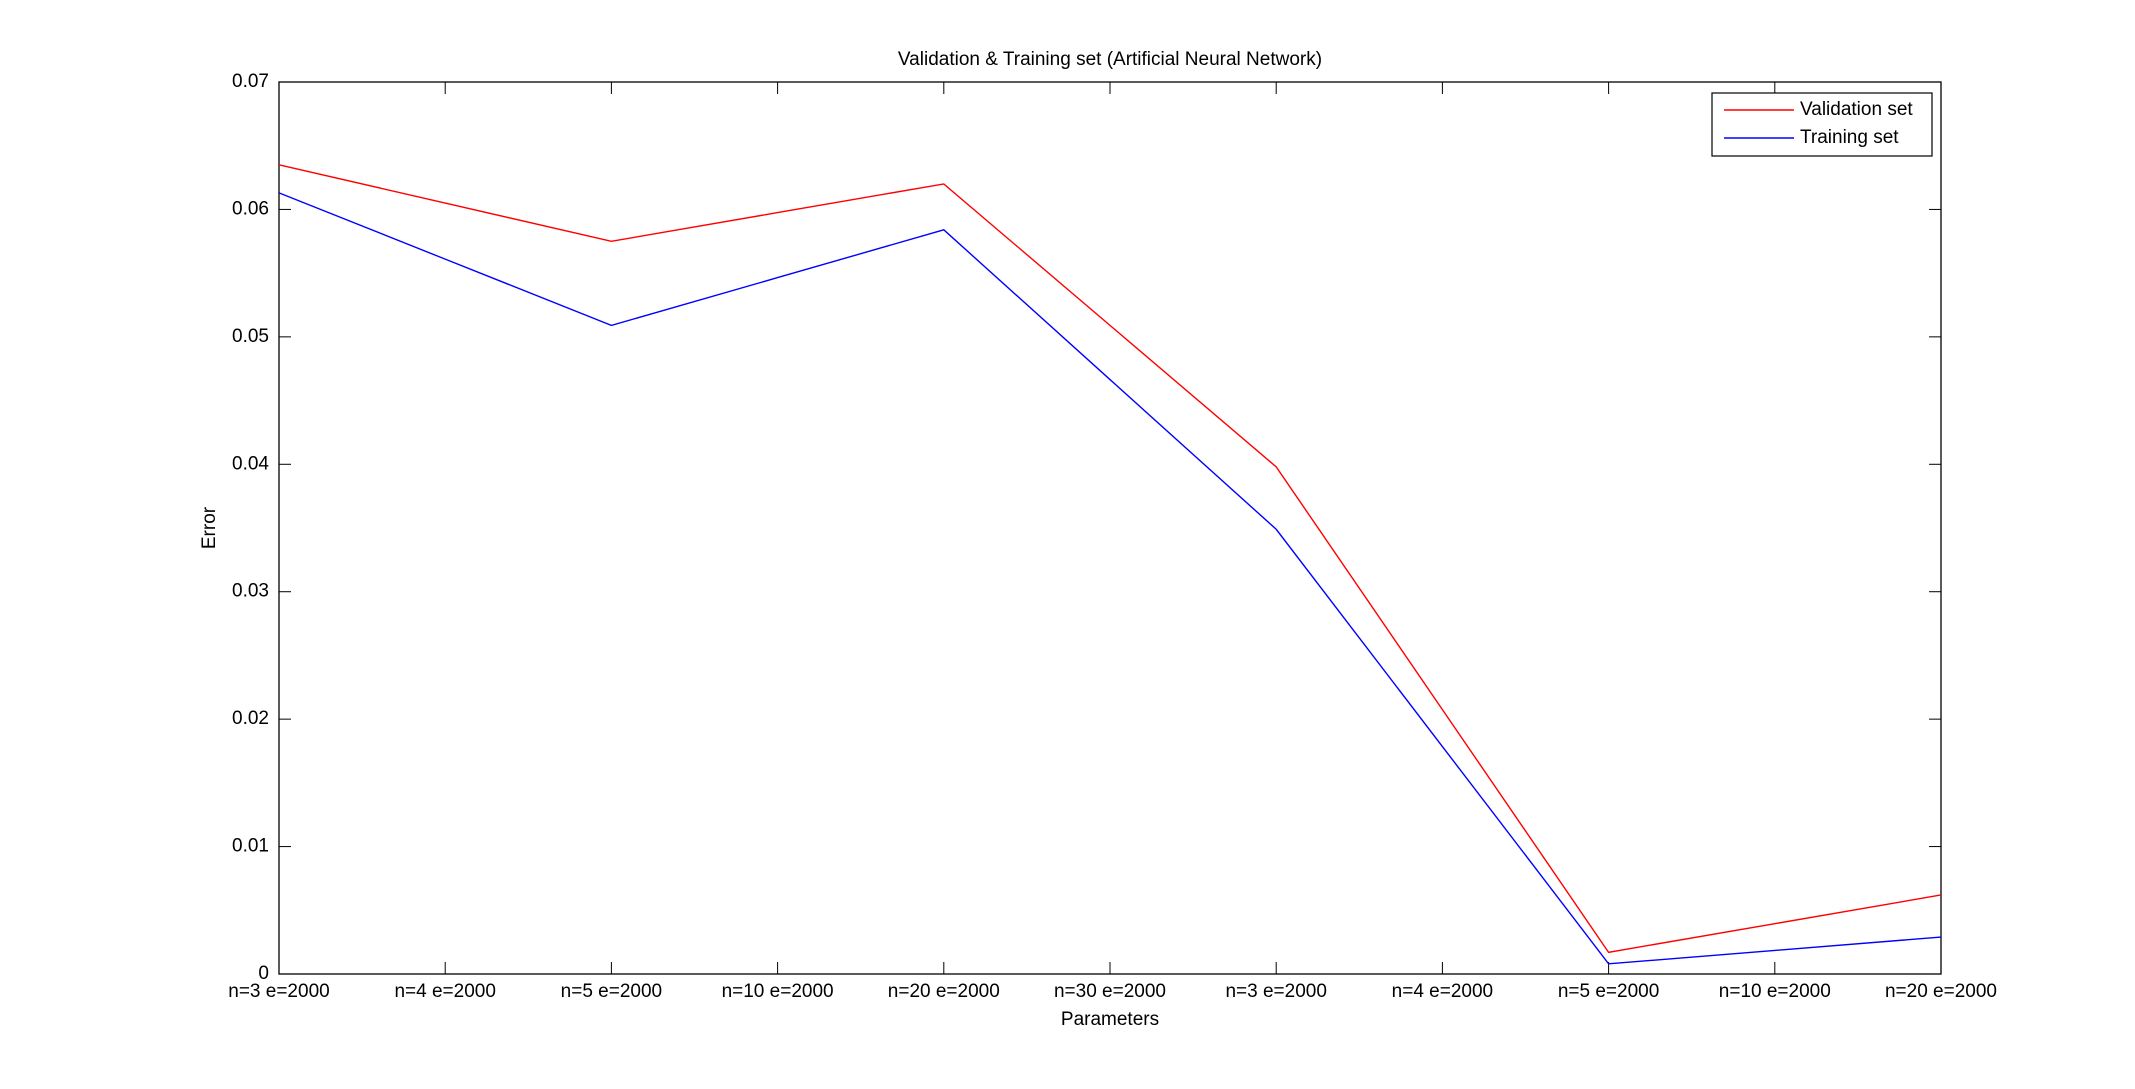 The height and width of the screenshot is (1089, 2135). Describe the element at coordinates (209, 527) in the screenshot. I see `y-axis-label: Error` at that location.